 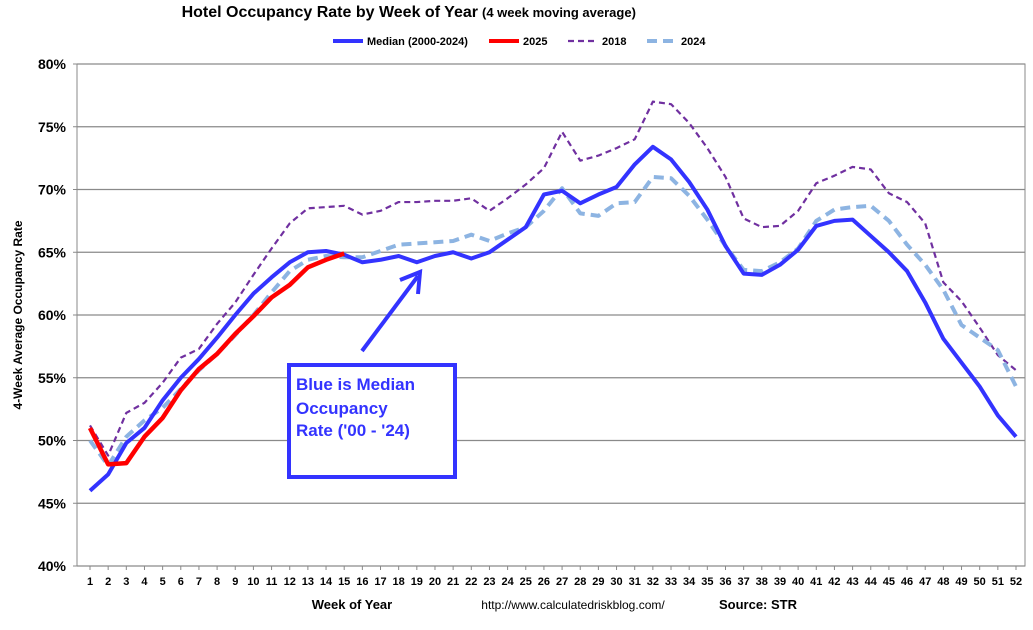 What do you see at coordinates (380, 582) in the screenshot?
I see `x-tick-label: 17` at bounding box center [380, 582].